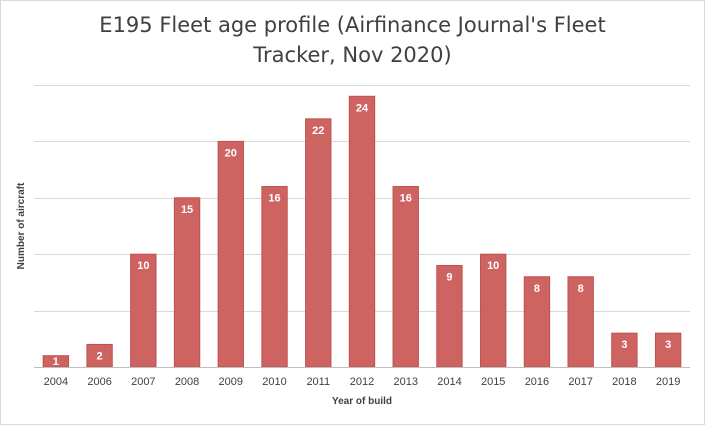  I want to click on data-label: 24, so click(362, 108).